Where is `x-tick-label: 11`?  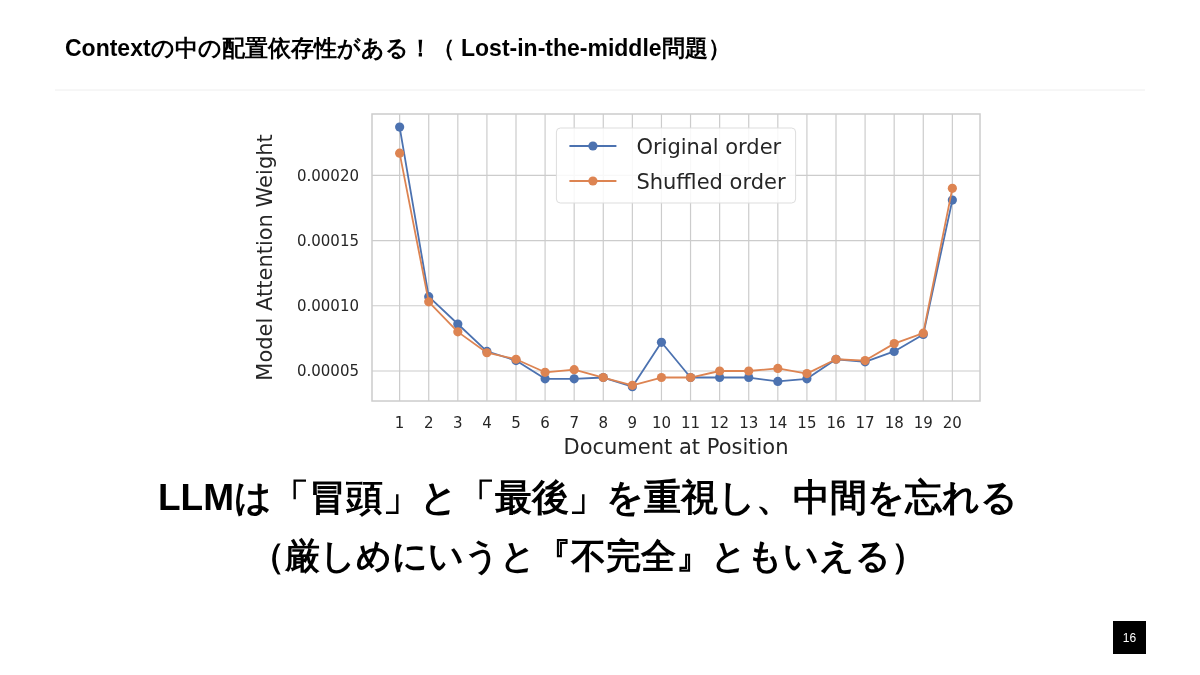
x-tick-label: 11 is located at coordinates (691, 423).